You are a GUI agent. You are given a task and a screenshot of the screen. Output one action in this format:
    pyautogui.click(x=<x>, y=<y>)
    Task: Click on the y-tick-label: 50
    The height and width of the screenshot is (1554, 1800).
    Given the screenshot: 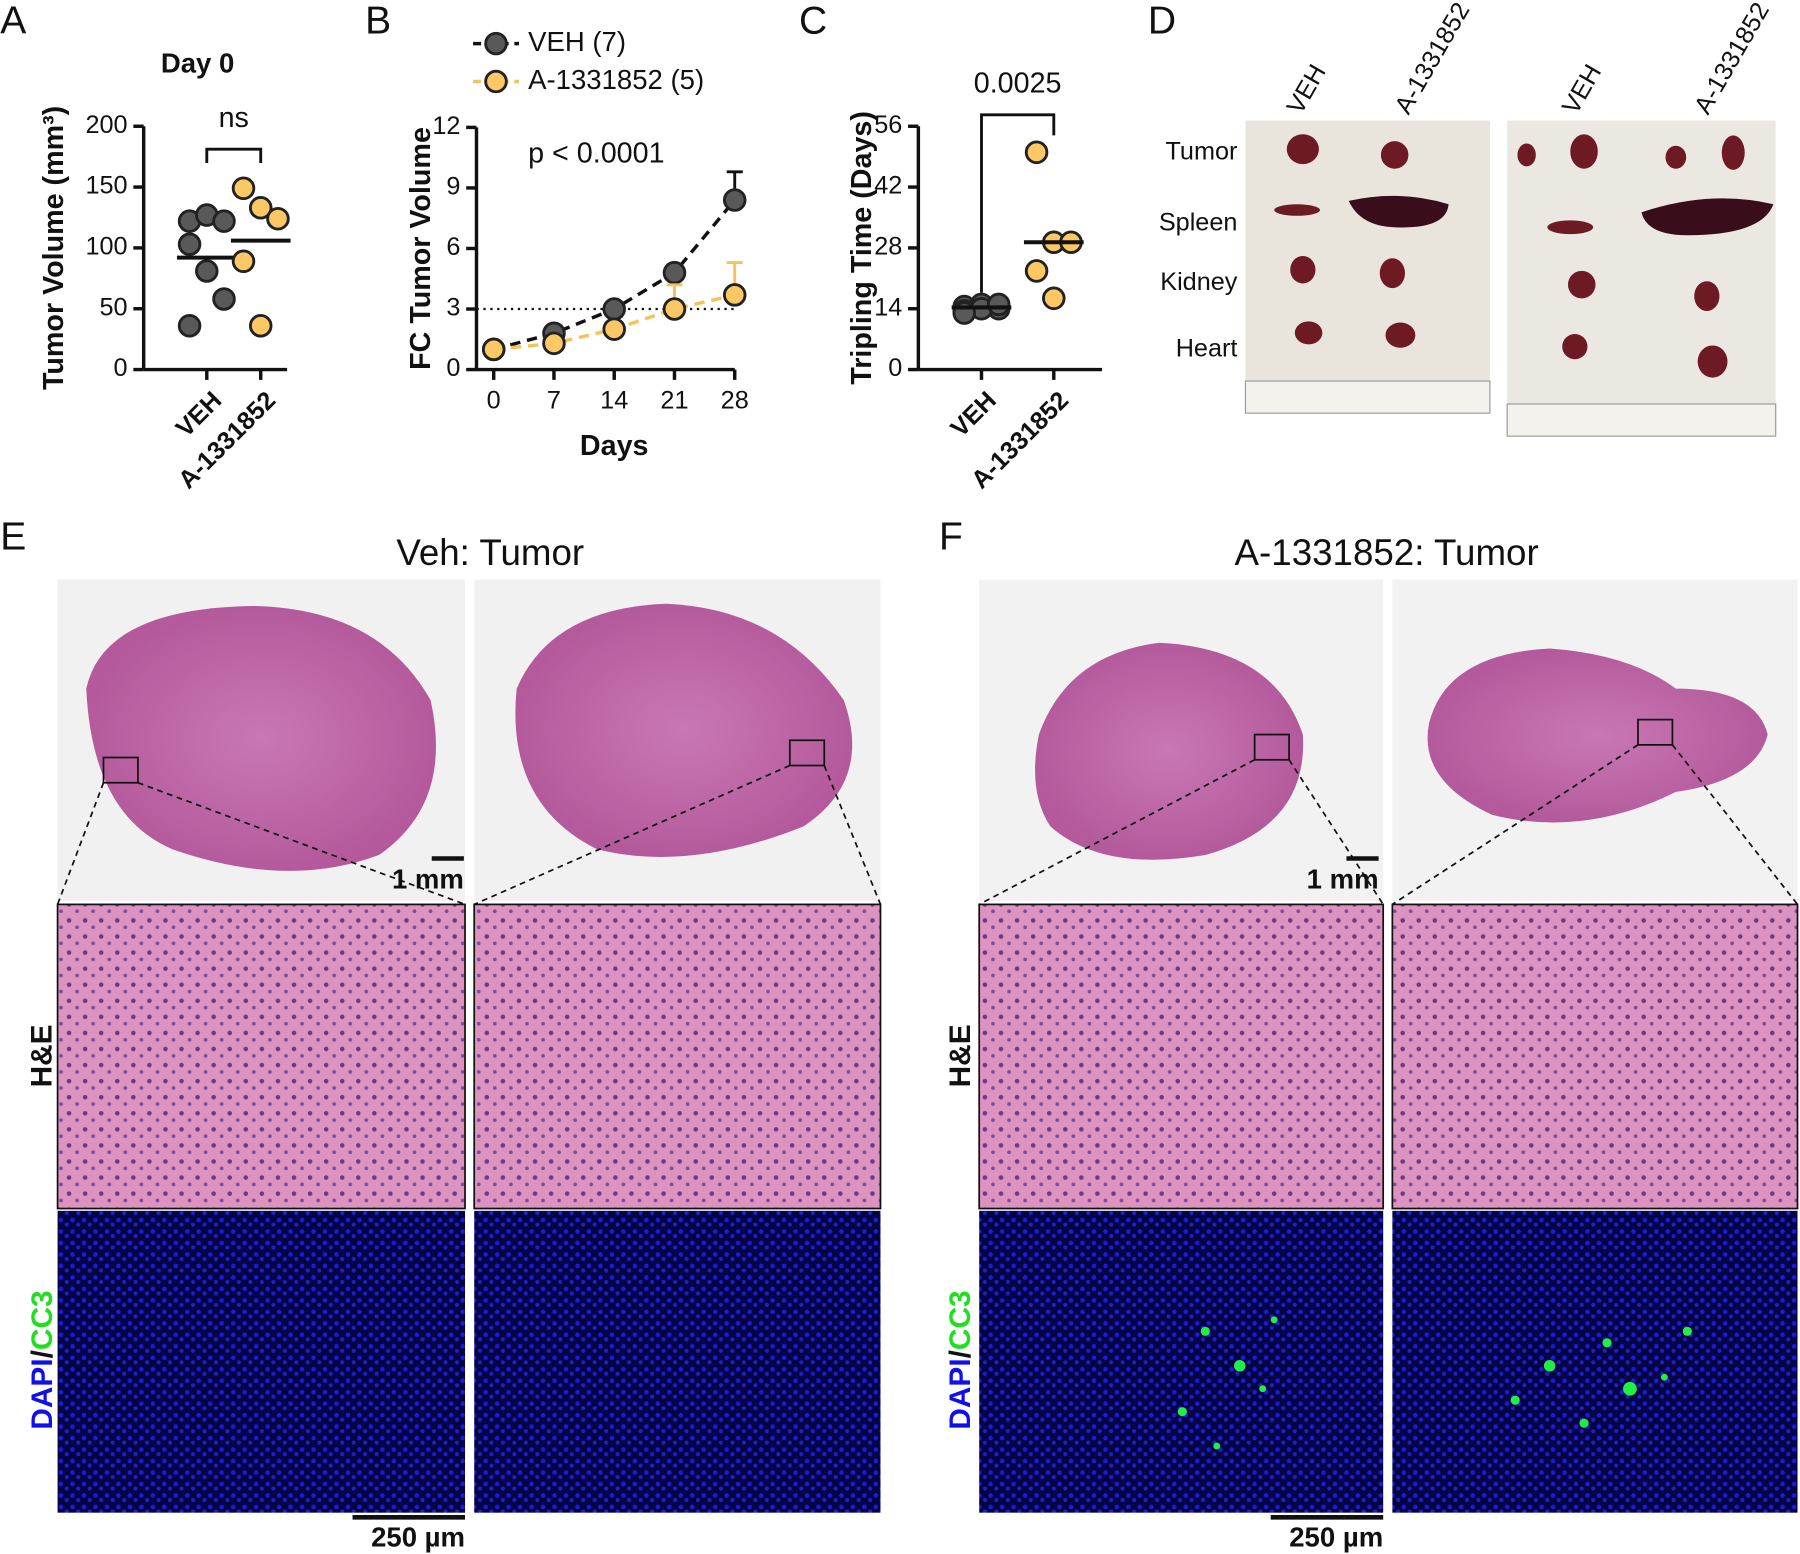 What is the action you would take?
    pyautogui.click(x=114, y=307)
    